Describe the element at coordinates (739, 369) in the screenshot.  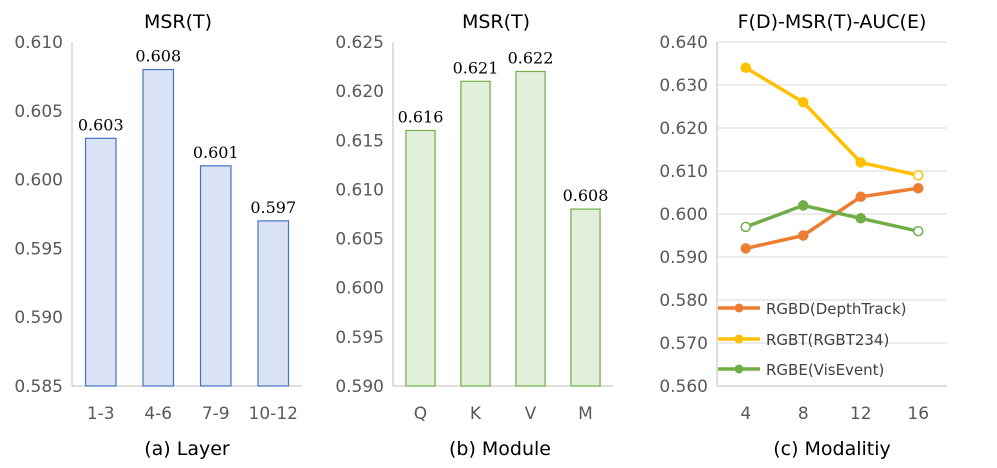
I see `legend-marker-rgbe` at that location.